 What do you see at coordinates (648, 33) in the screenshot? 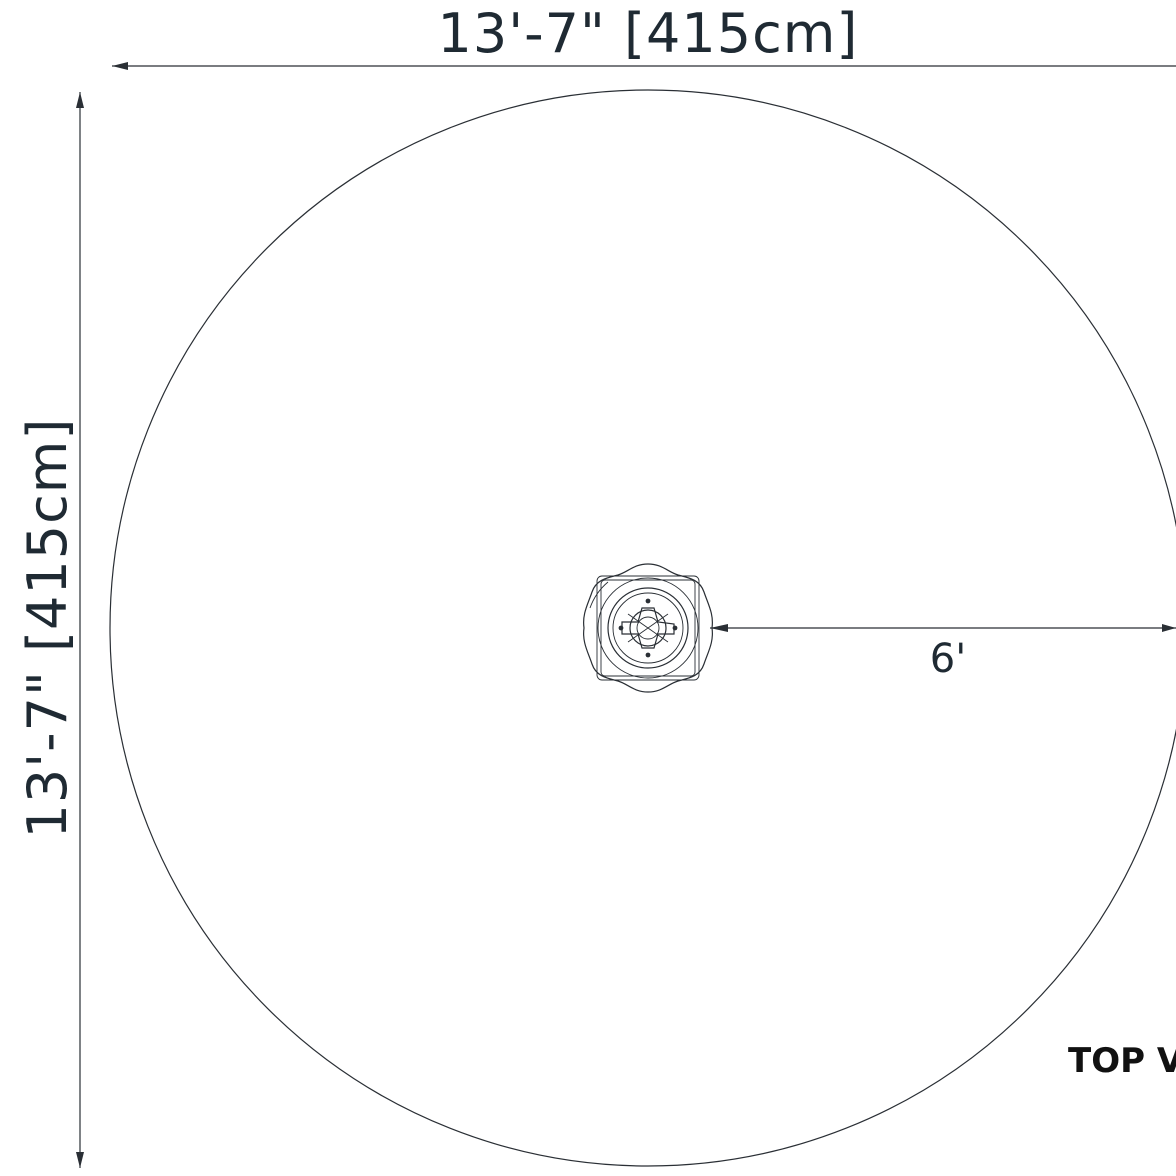
I see `width-dimension-label: 13'-7" [415cm]` at bounding box center [648, 33].